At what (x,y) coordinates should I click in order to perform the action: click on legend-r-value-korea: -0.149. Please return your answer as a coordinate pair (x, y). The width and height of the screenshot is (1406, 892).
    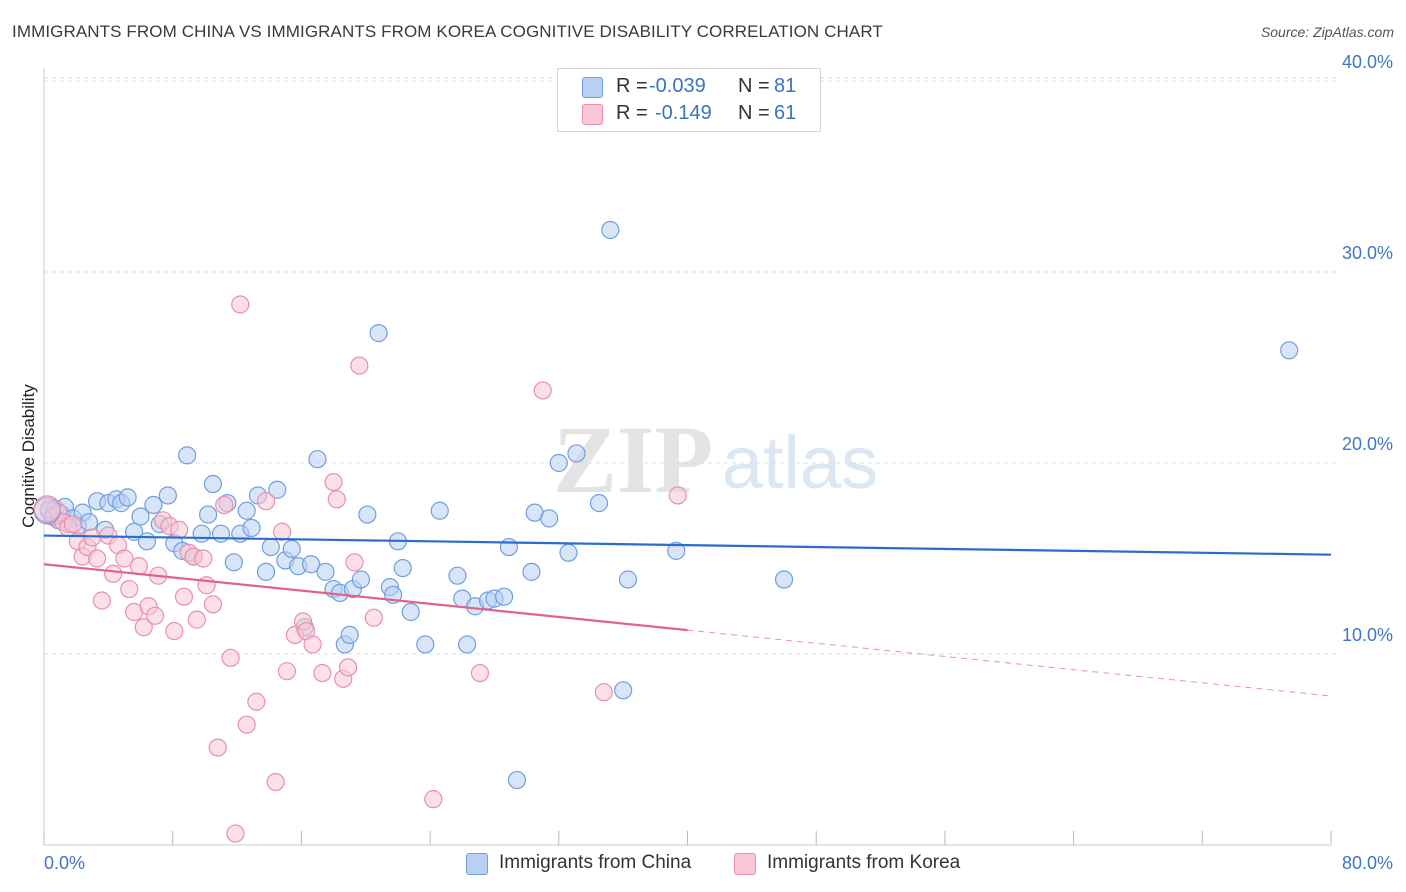
    Looking at the image, I should click on (683, 113).